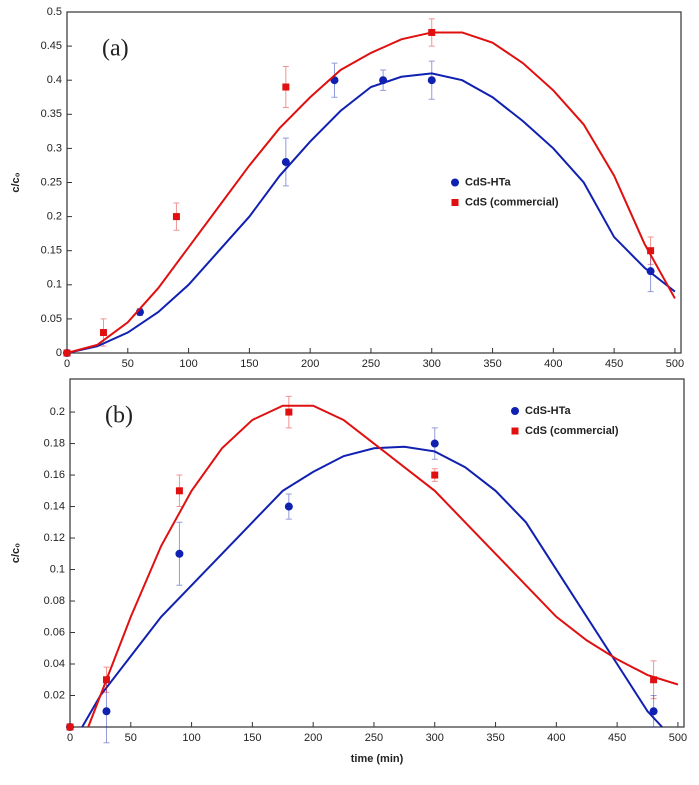 This screenshot has height=785, width=699. Describe the element at coordinates (59, 353) in the screenshot. I see `y-tick-label: 0` at that location.